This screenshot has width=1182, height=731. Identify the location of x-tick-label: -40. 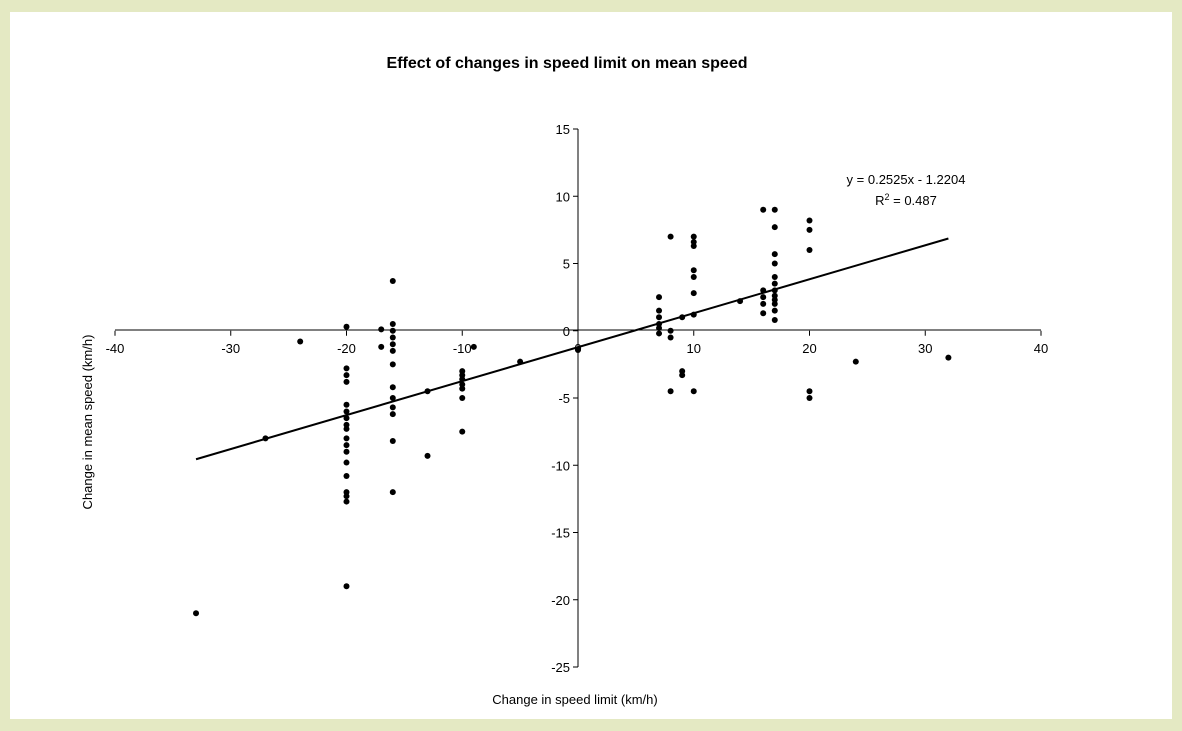
(115, 348).